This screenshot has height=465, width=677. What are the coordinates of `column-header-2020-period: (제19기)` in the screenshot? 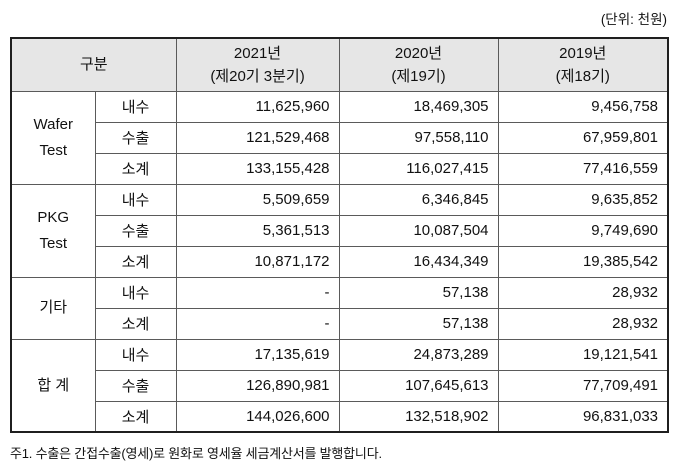 It's located at (418, 76).